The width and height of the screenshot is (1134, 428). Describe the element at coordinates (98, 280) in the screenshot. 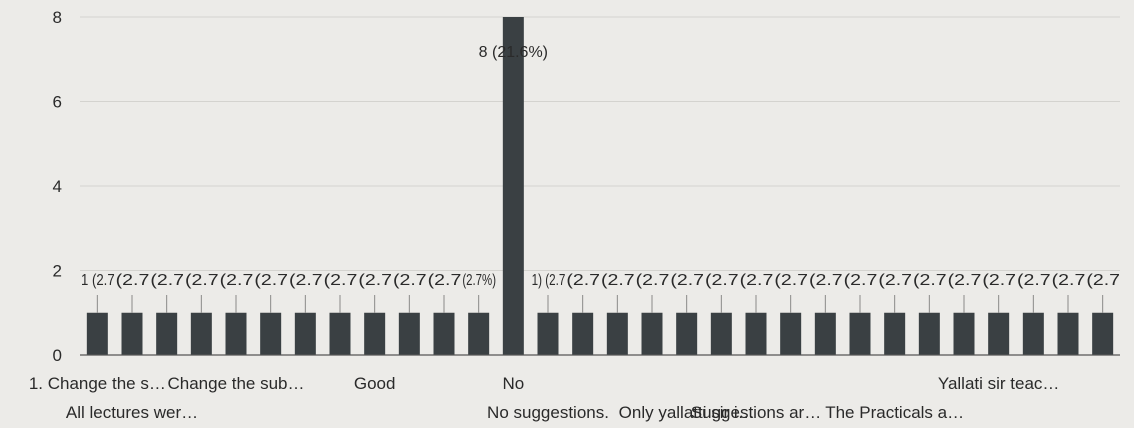

I see `data-label: 1 (2.7` at that location.